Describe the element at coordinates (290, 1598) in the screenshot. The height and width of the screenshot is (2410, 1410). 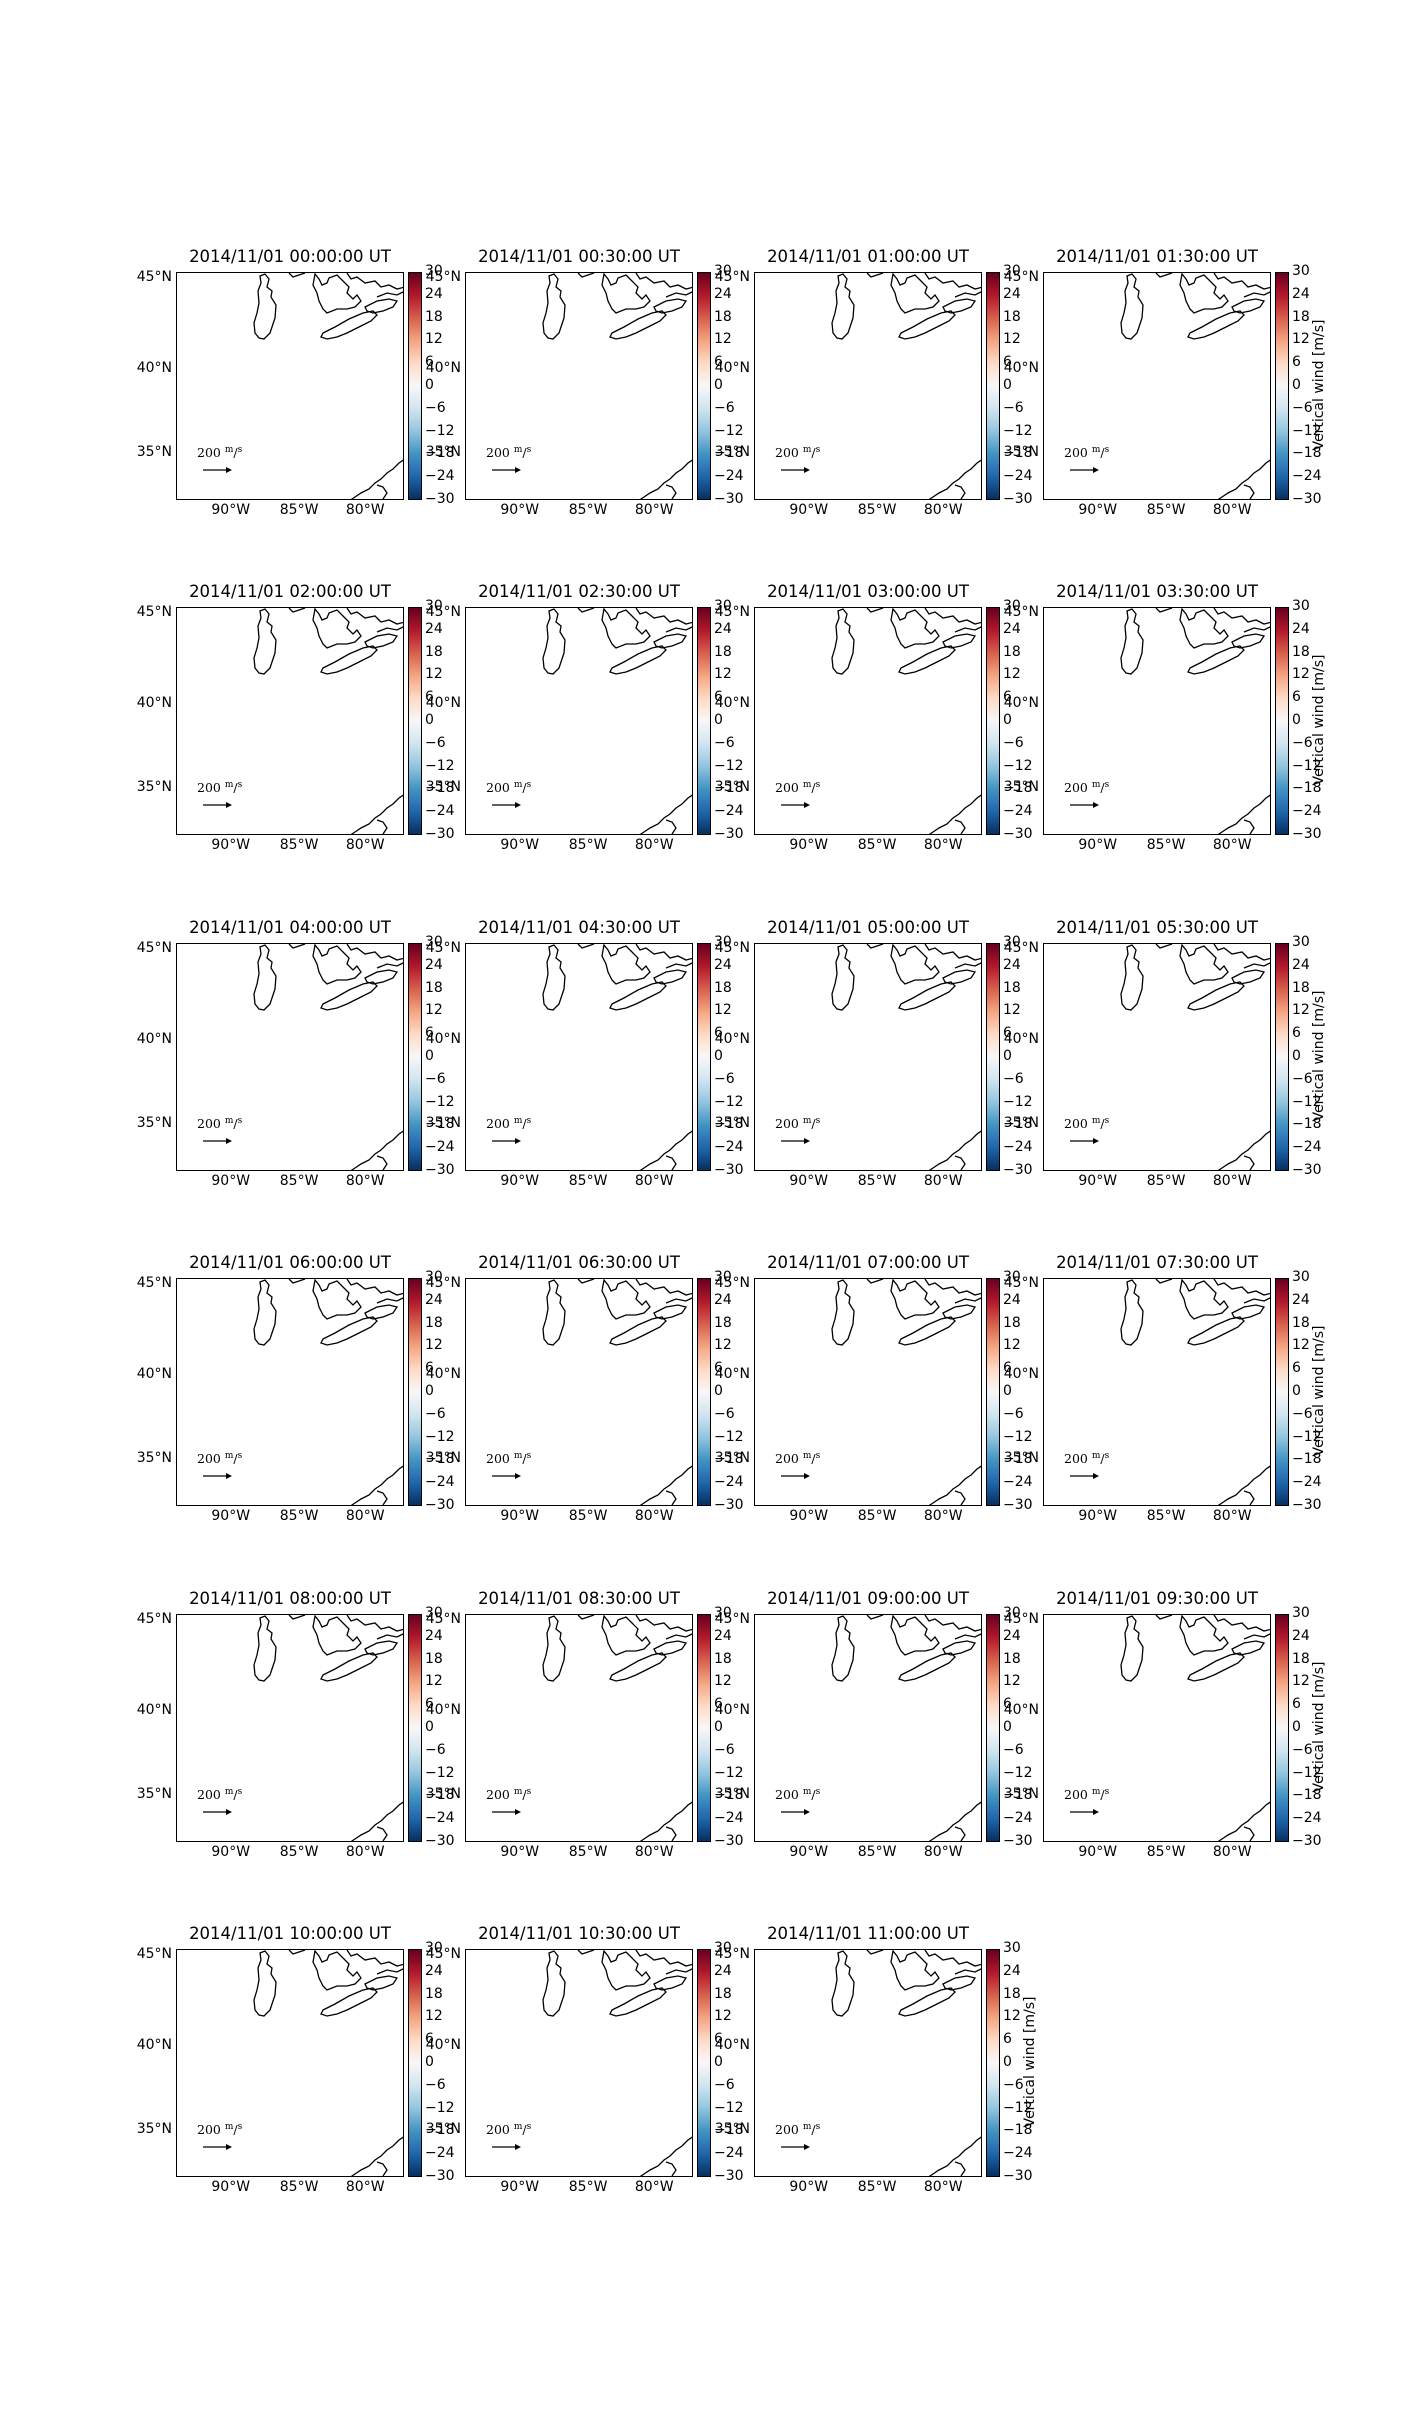
I see `panel-title: 2014/11/01 08:00:00 UT` at that location.